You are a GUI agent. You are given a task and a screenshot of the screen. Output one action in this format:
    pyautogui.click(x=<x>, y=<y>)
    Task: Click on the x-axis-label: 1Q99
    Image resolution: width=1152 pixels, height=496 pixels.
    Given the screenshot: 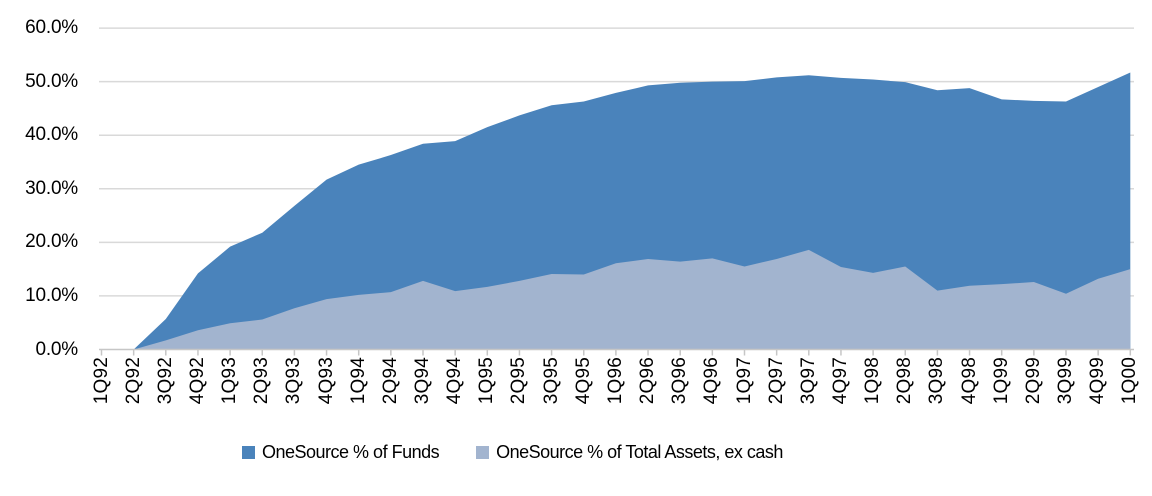 What is the action you would take?
    pyautogui.click(x=1001, y=381)
    